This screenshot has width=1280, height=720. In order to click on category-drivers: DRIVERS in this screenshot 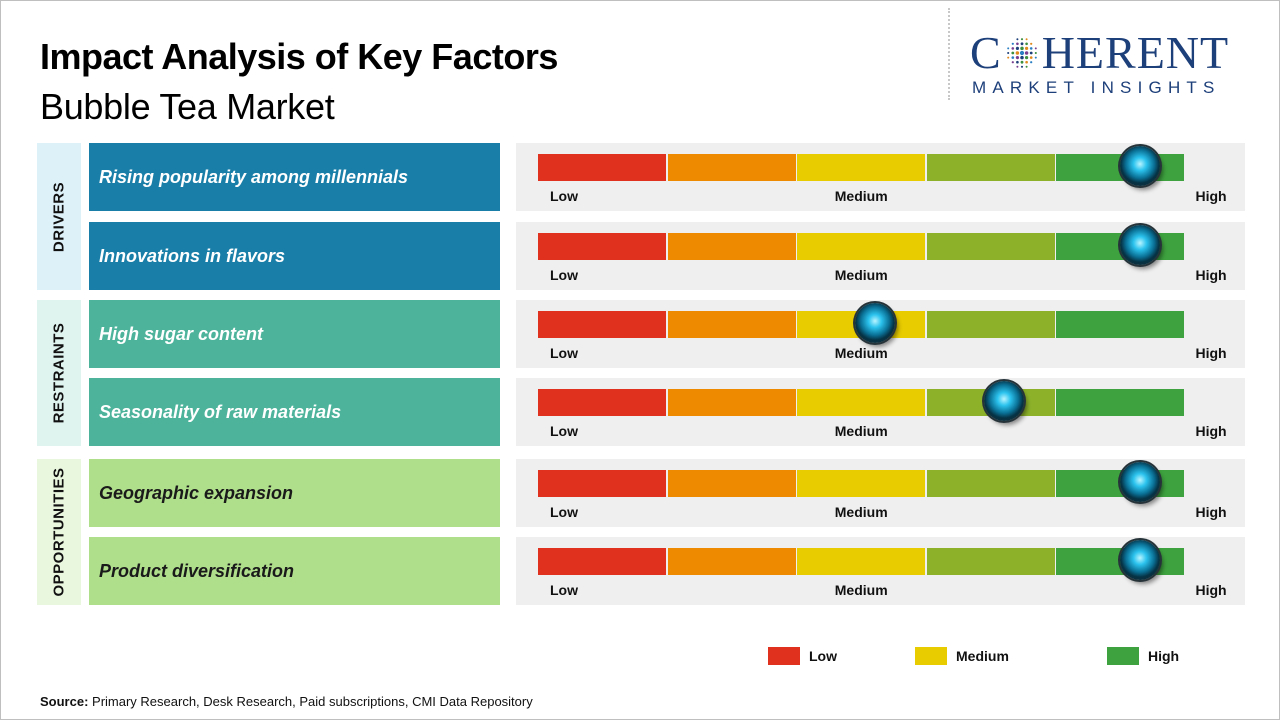, I will do `click(59, 216)`.